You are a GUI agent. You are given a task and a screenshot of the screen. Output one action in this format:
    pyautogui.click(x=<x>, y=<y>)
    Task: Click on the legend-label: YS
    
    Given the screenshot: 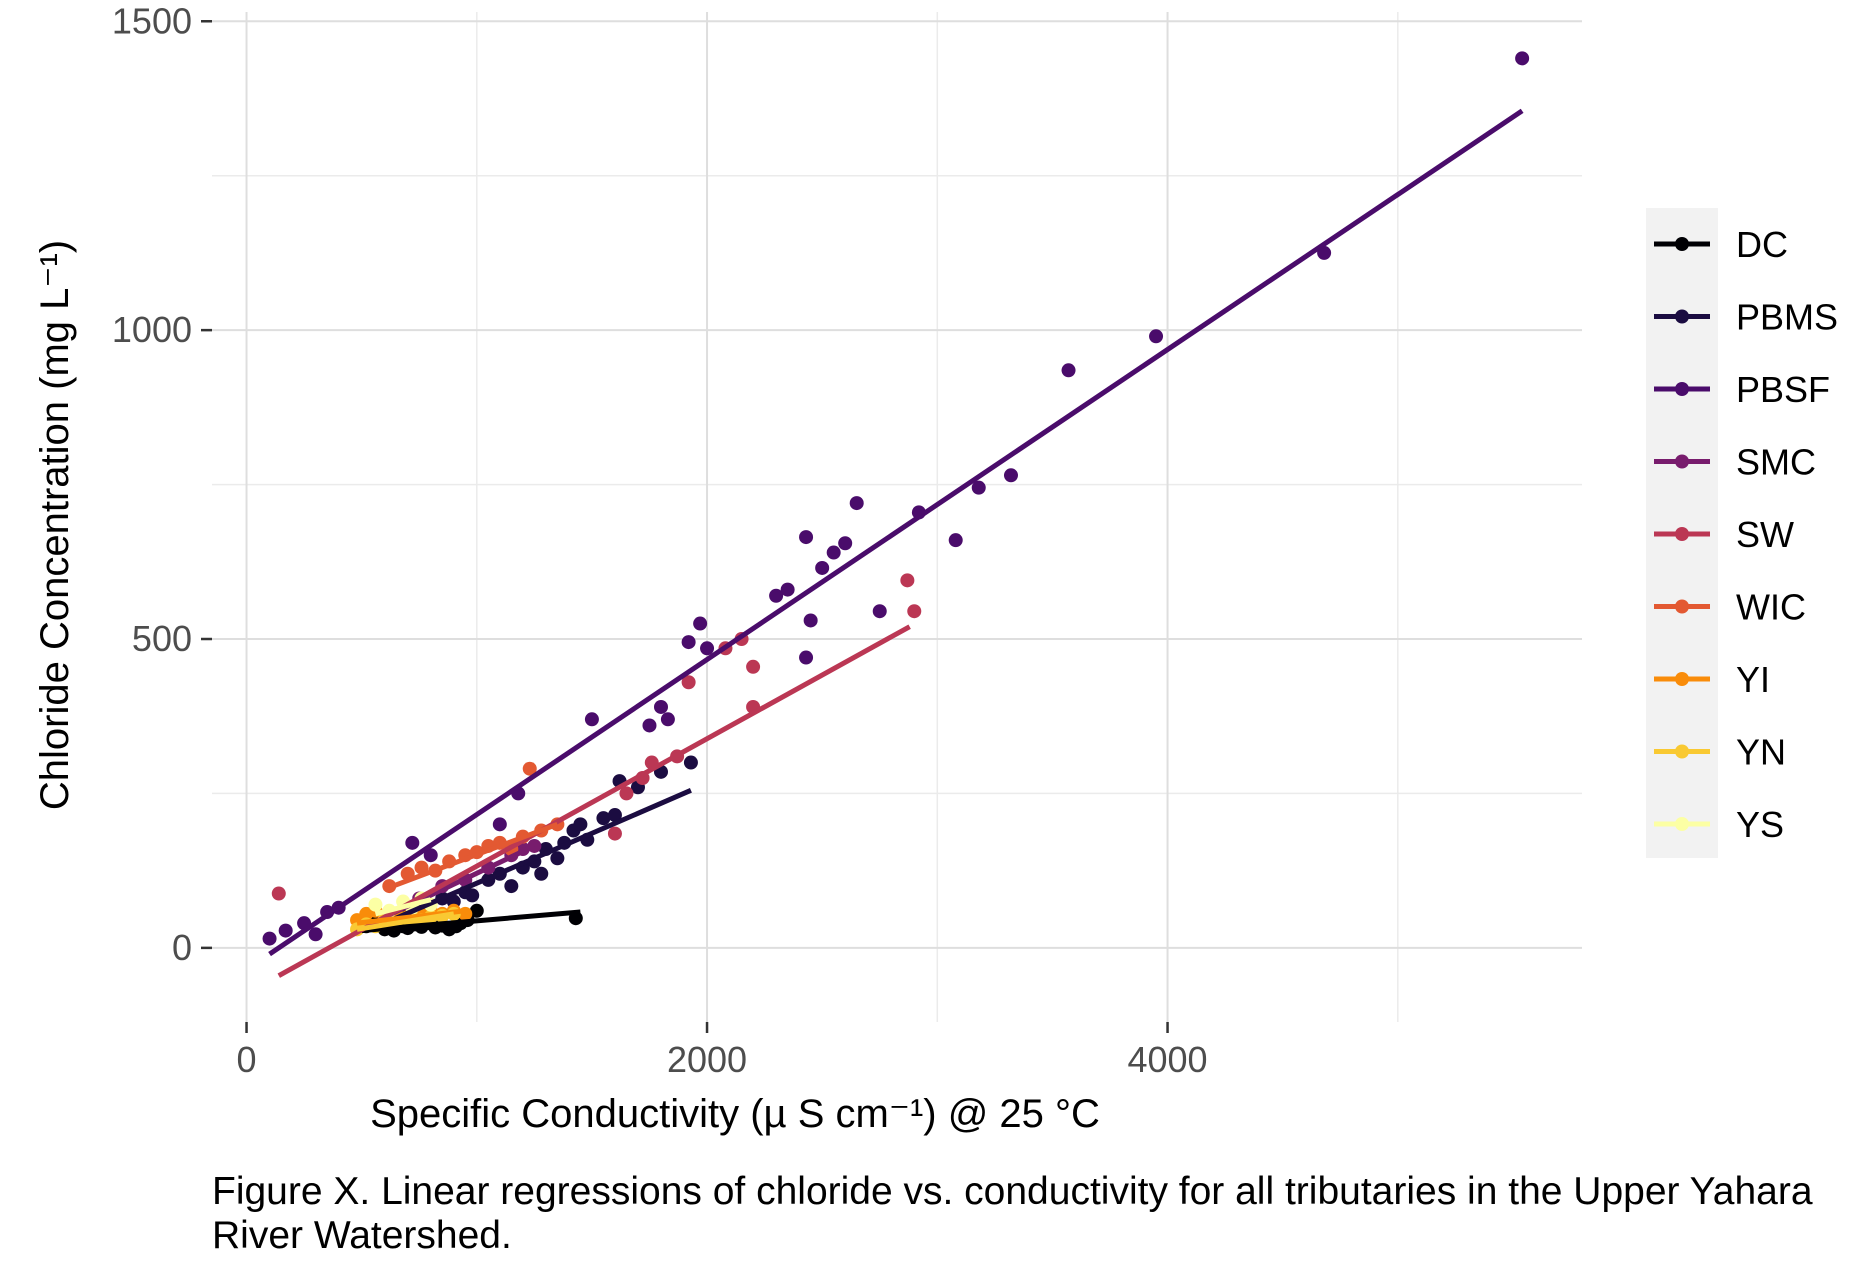 What is the action you would take?
    pyautogui.click(x=1760, y=824)
    